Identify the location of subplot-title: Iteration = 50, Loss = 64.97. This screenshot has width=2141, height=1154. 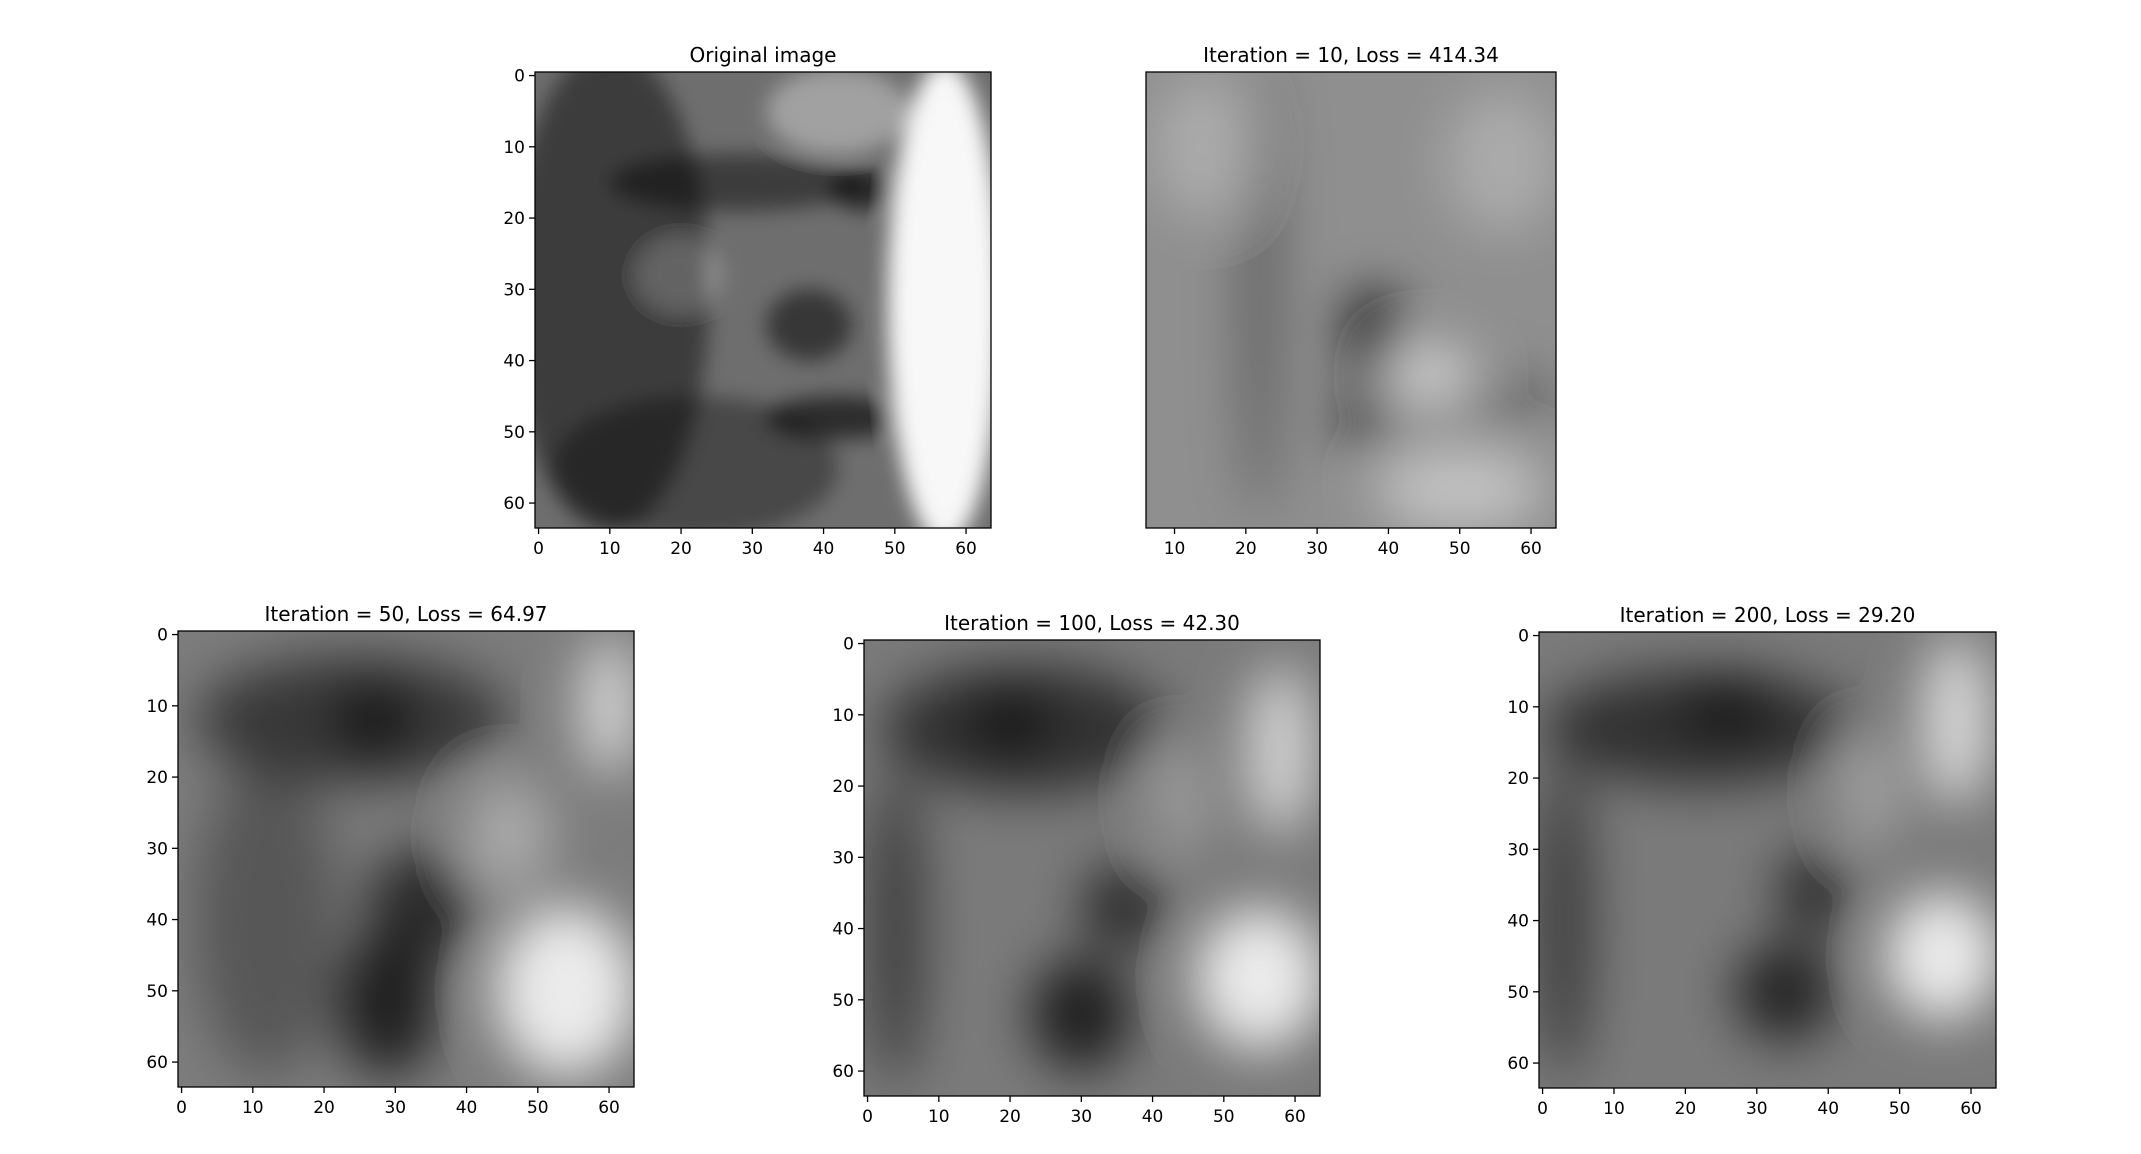
(405, 614).